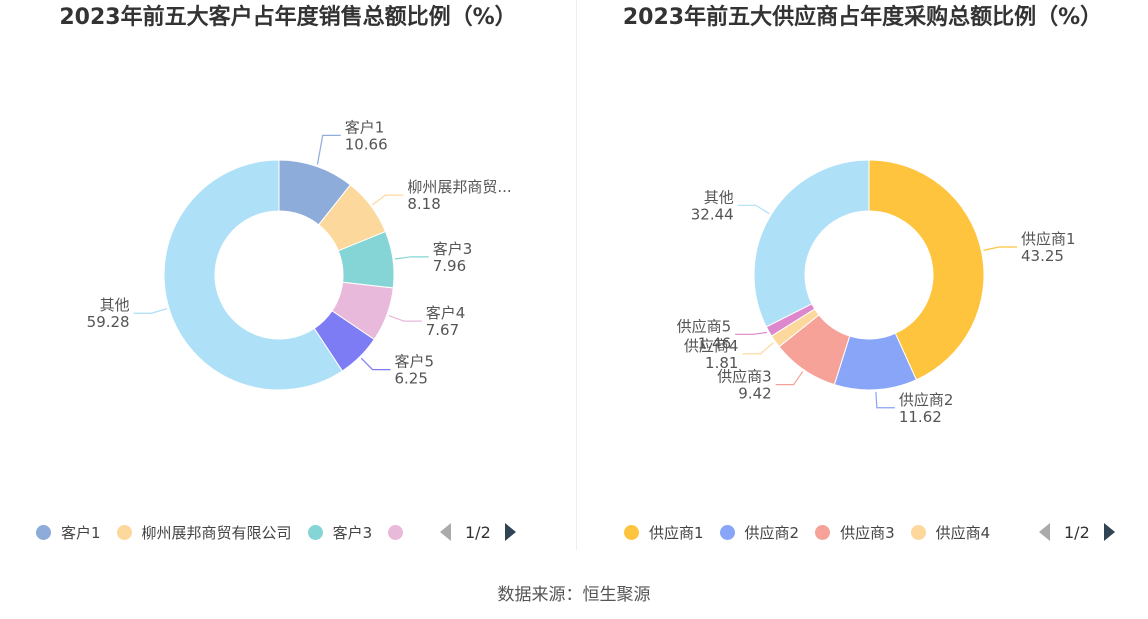 This screenshot has height=619, width=1148. I want to click on slice-label: 供应商1, so click(1048, 239).